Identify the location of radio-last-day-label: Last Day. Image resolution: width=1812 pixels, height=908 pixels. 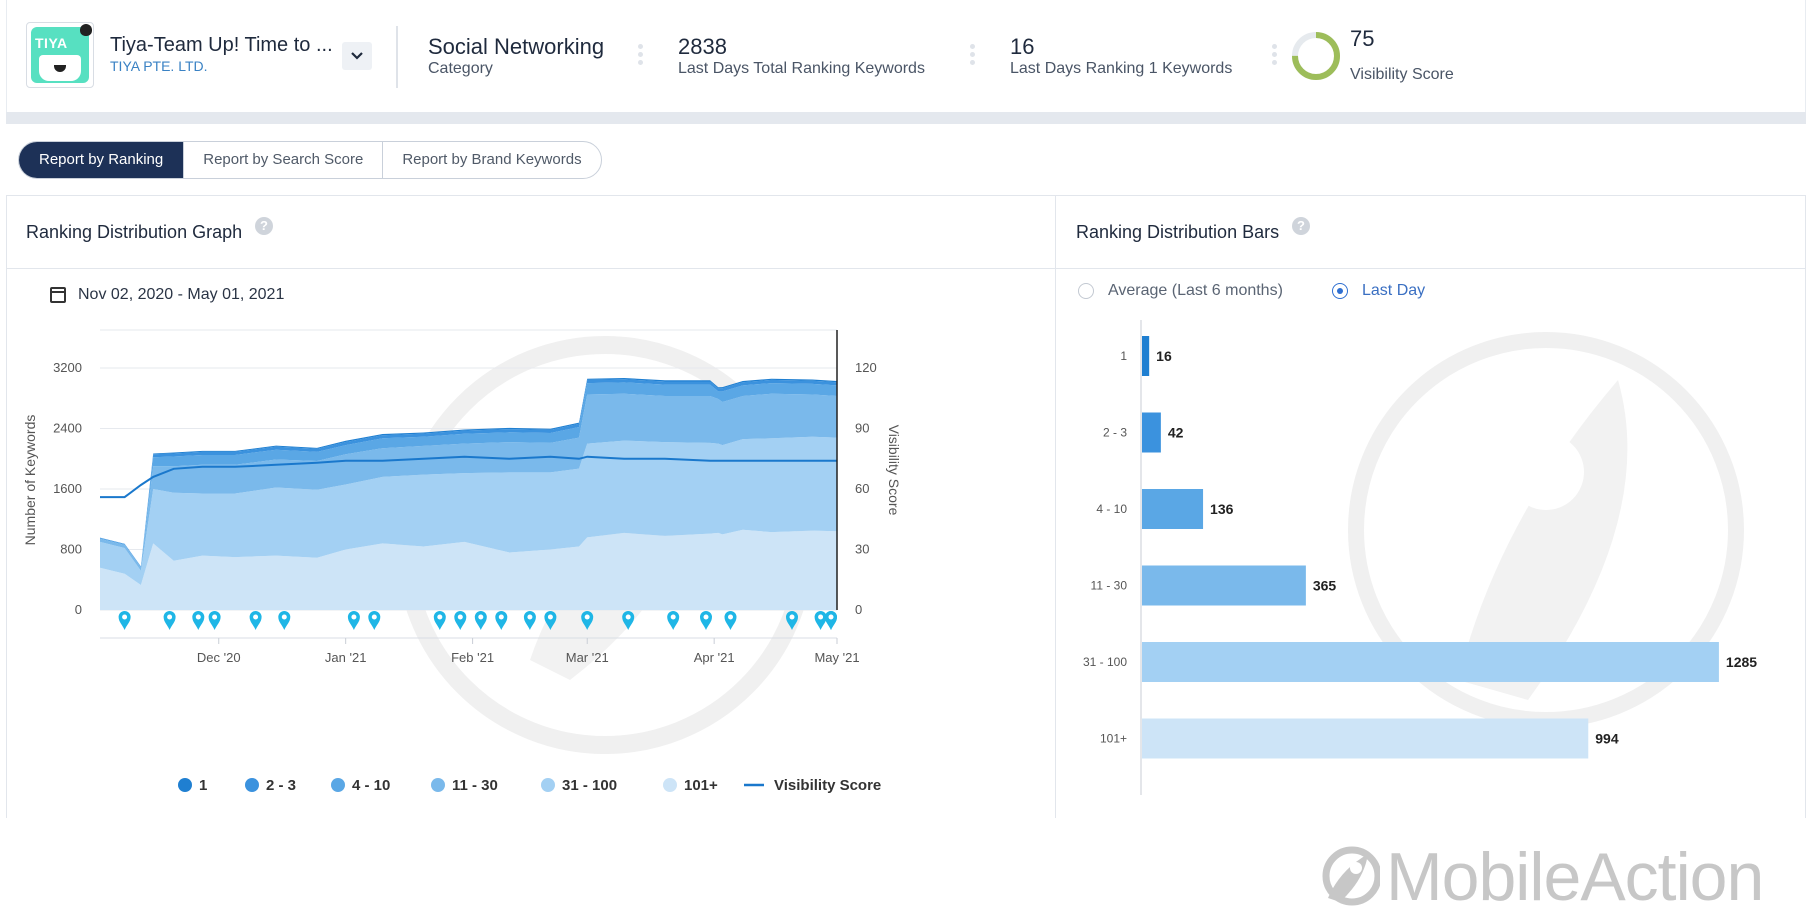
(1394, 290).